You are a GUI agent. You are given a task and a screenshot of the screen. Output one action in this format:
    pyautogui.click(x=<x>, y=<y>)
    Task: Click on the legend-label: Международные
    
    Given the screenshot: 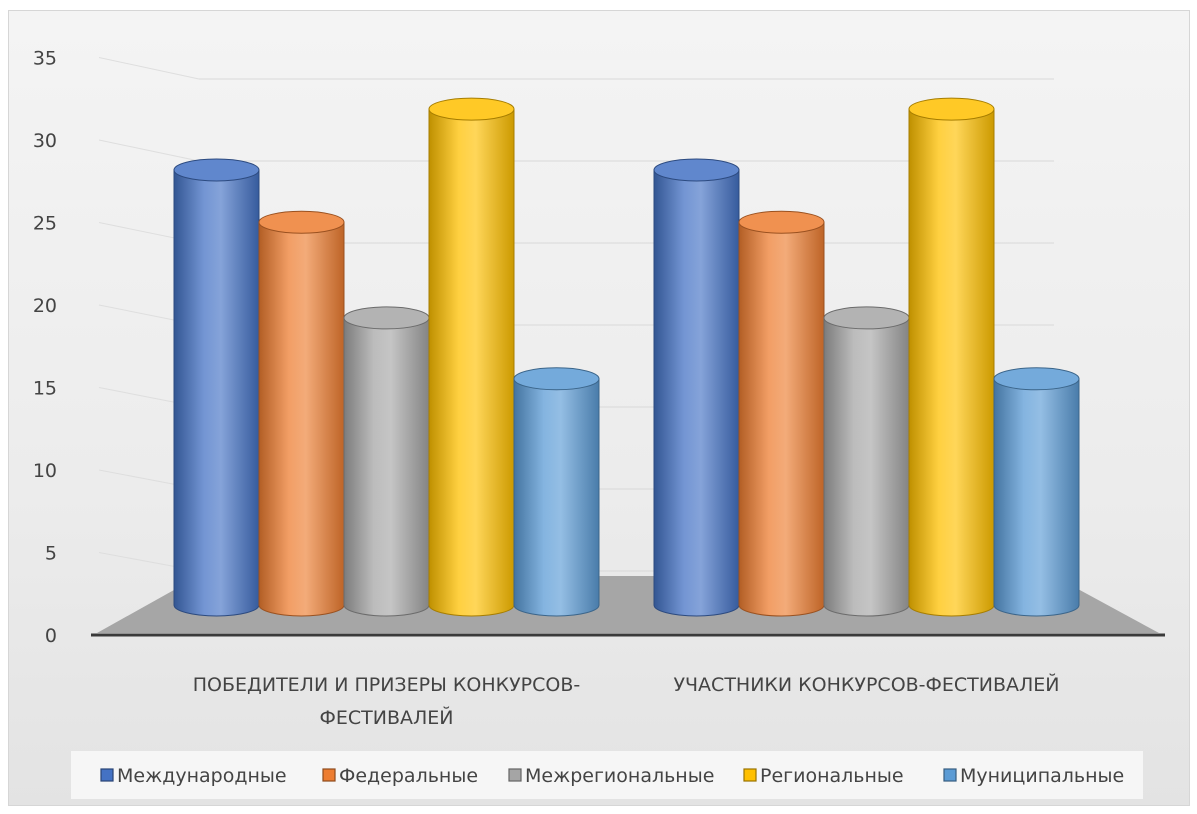 What is the action you would take?
    pyautogui.click(x=202, y=776)
    